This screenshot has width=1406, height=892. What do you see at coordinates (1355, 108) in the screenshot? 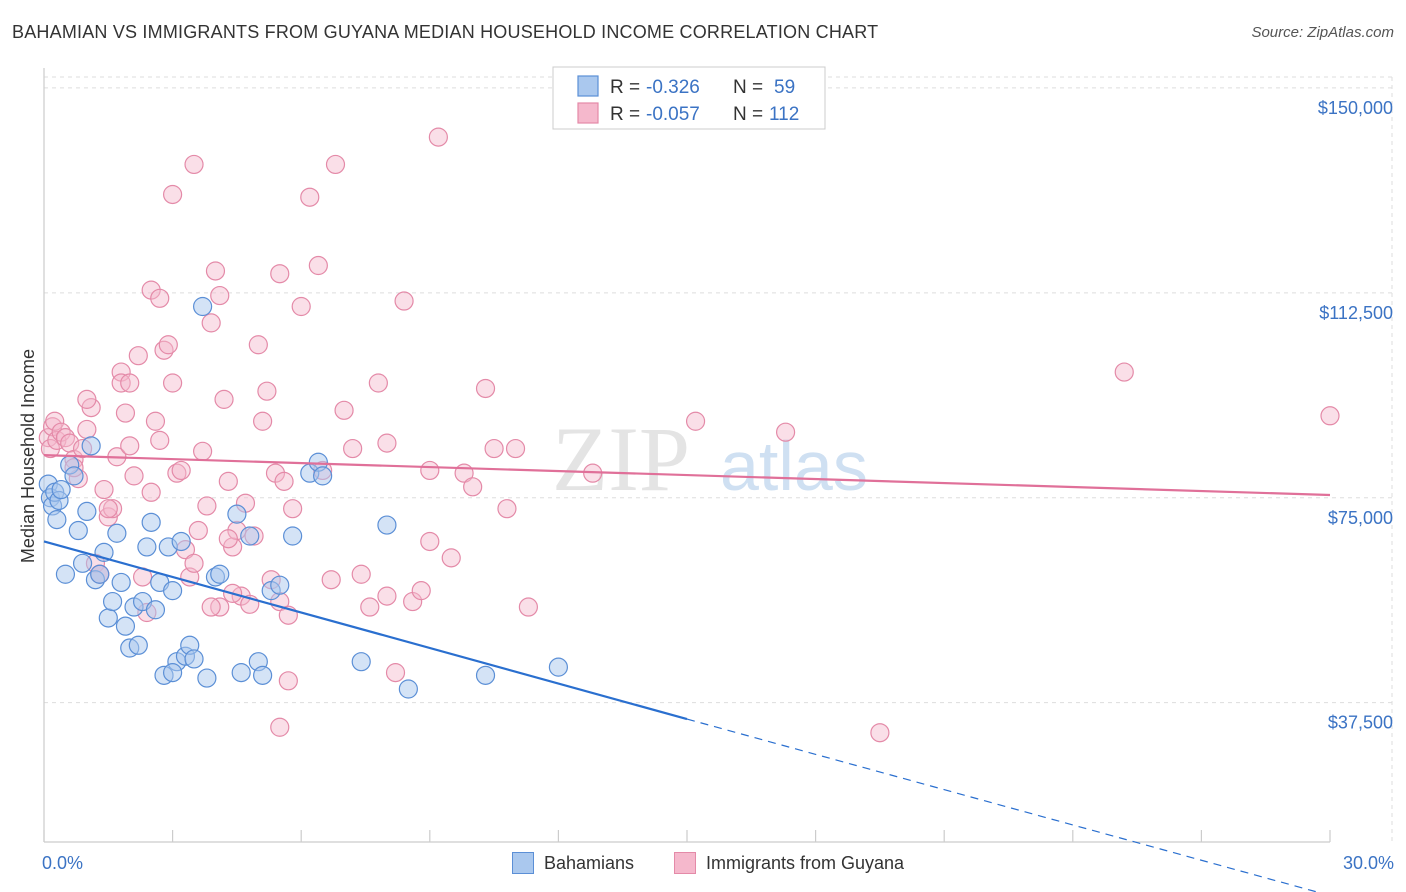
I see `y-tick-label: $150,000` at bounding box center [1355, 108].